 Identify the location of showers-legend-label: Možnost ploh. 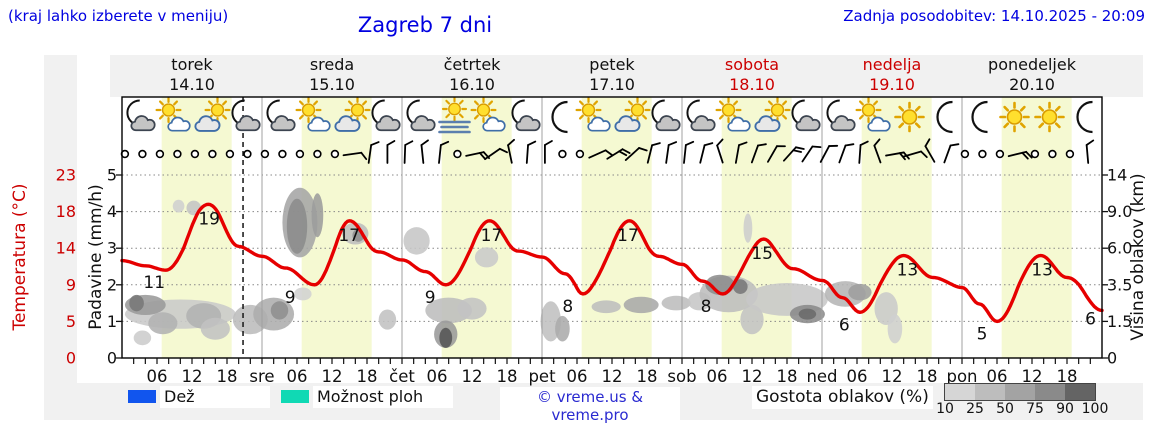
(383, 397).